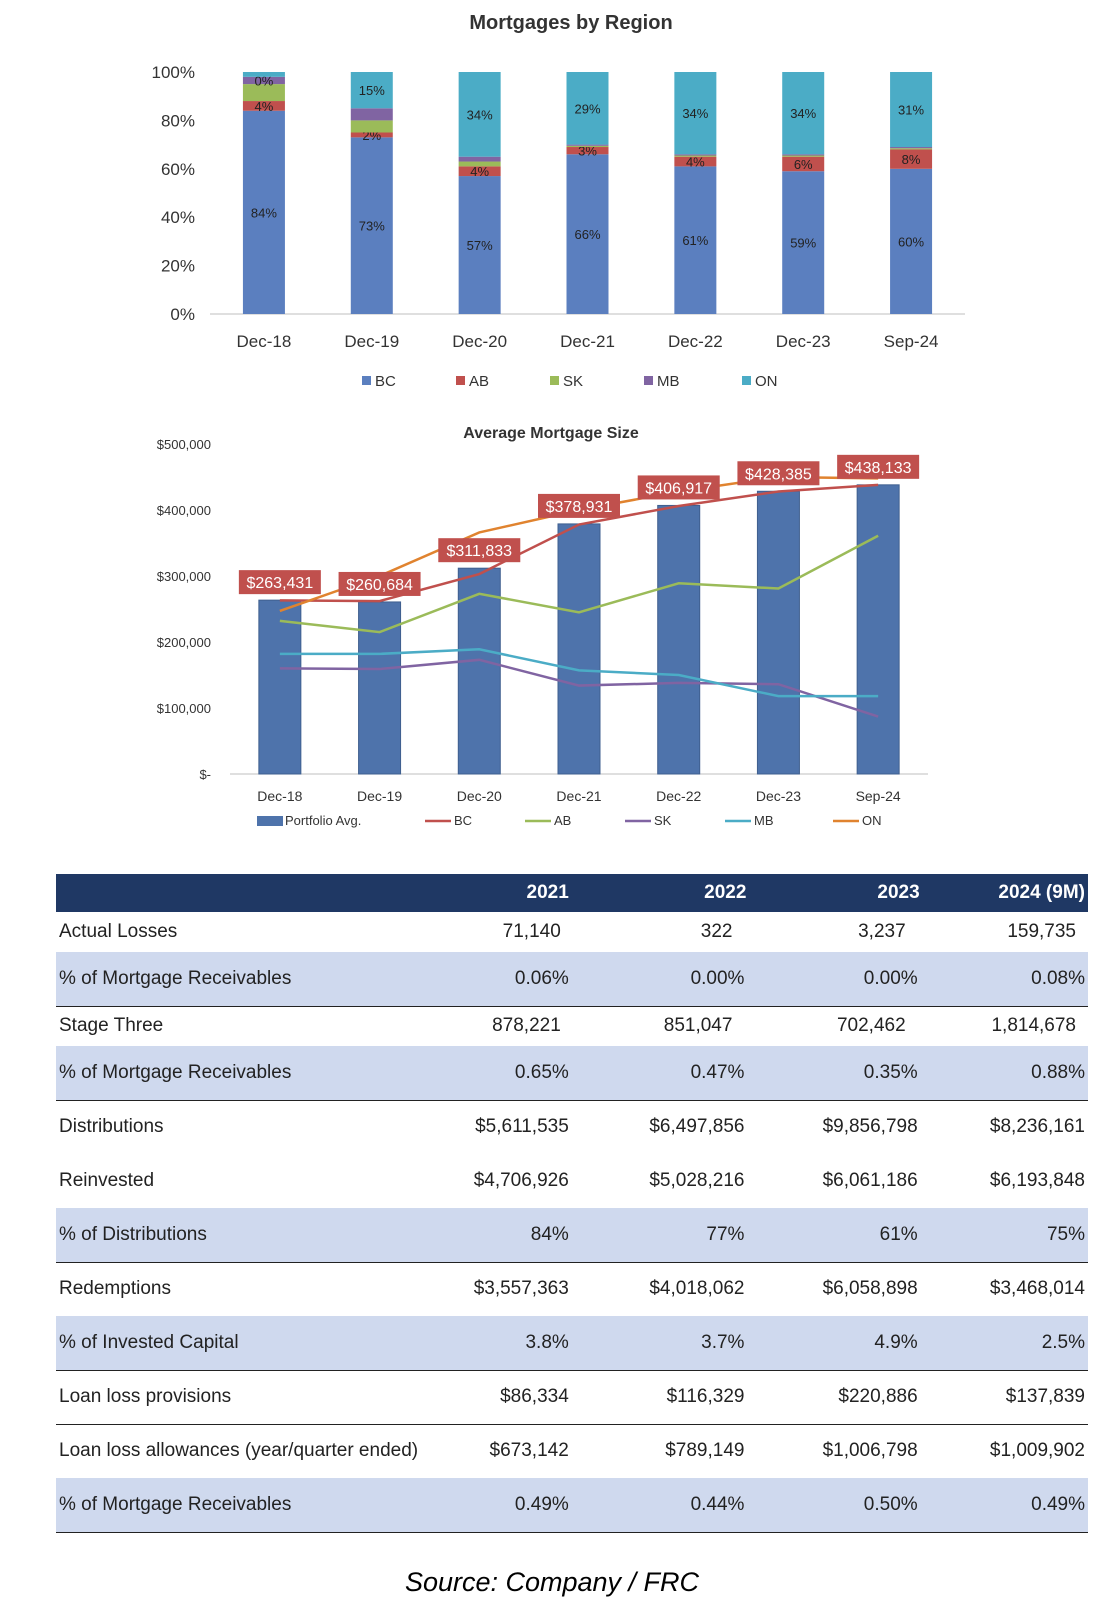  What do you see at coordinates (184, 642) in the screenshot?
I see `y-tick-label: $200,000` at bounding box center [184, 642].